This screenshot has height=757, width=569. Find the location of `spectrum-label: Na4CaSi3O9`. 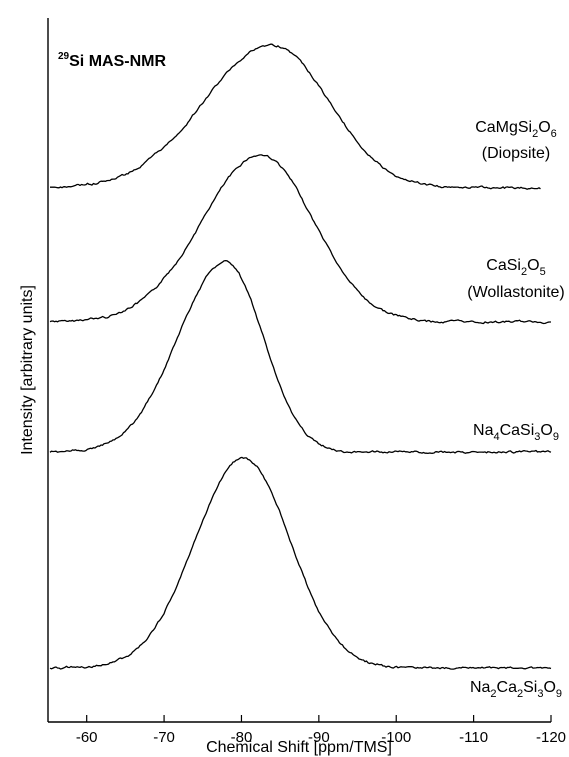

spectrum-label: Na4CaSi3O9 is located at coordinates (516, 432).